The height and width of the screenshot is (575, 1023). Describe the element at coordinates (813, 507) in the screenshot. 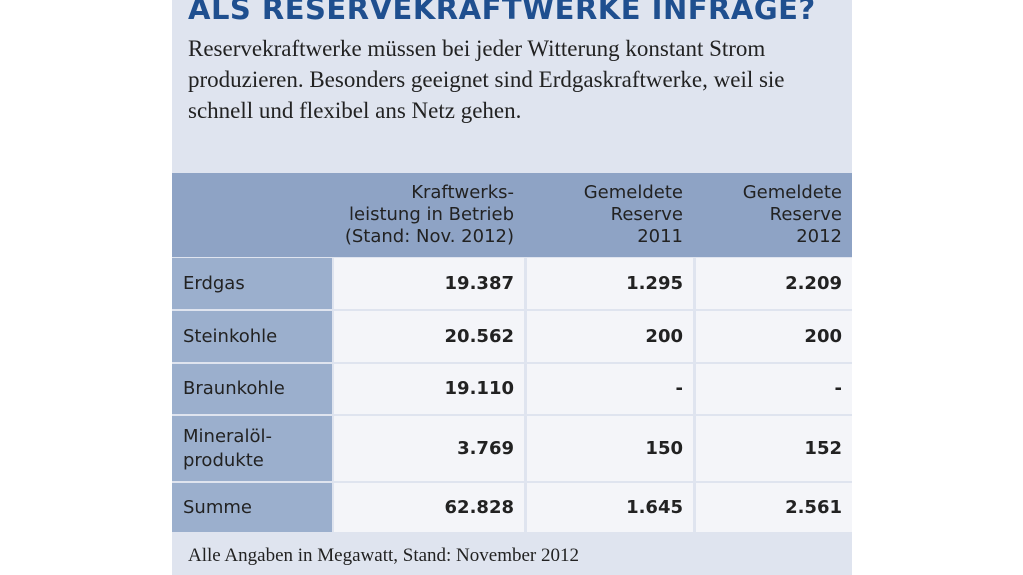

I see `text-line: 2.561` at that location.